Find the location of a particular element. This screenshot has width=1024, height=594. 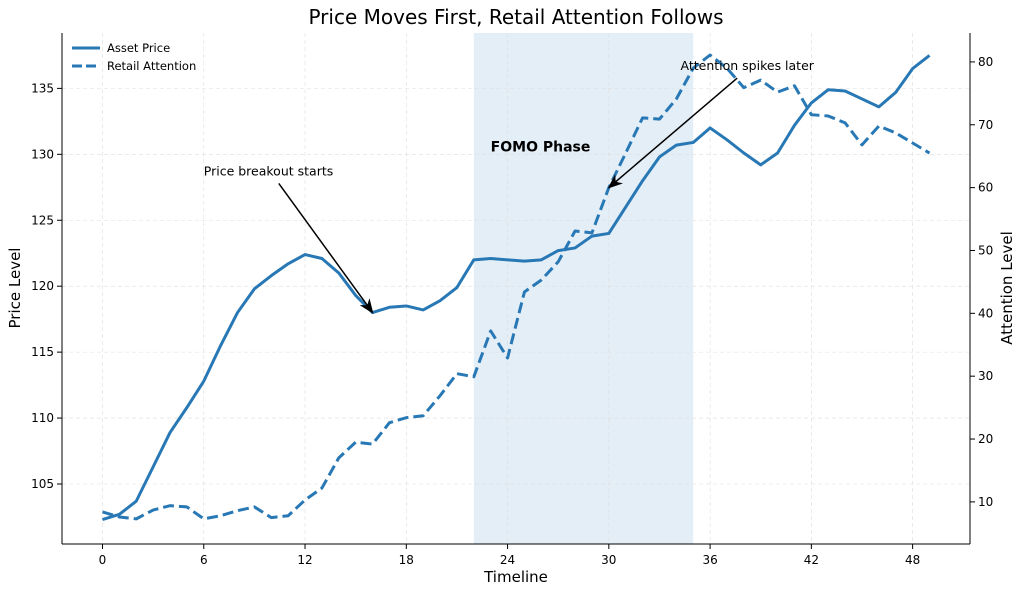

legend-label-retail-attention: Retail Attention is located at coordinates (151, 66).